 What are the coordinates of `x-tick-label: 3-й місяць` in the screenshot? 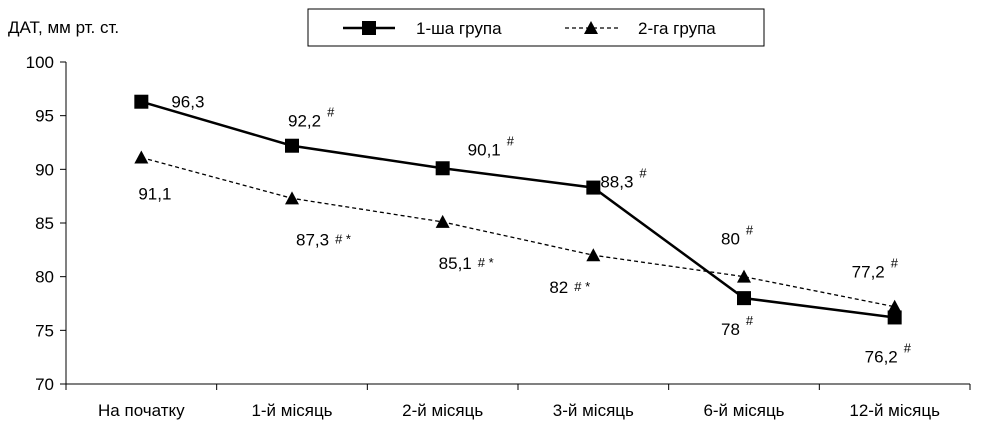 It's located at (593, 410).